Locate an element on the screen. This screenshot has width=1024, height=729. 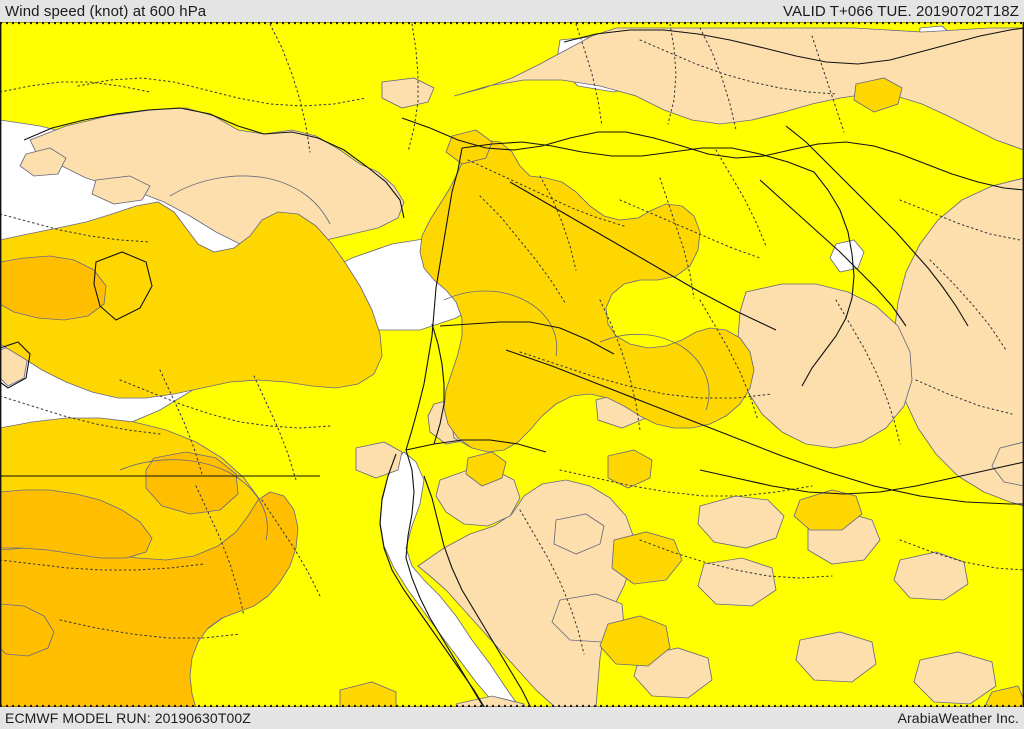
contour-band-peach-patch-aegean is located at coordinates (408, 93).